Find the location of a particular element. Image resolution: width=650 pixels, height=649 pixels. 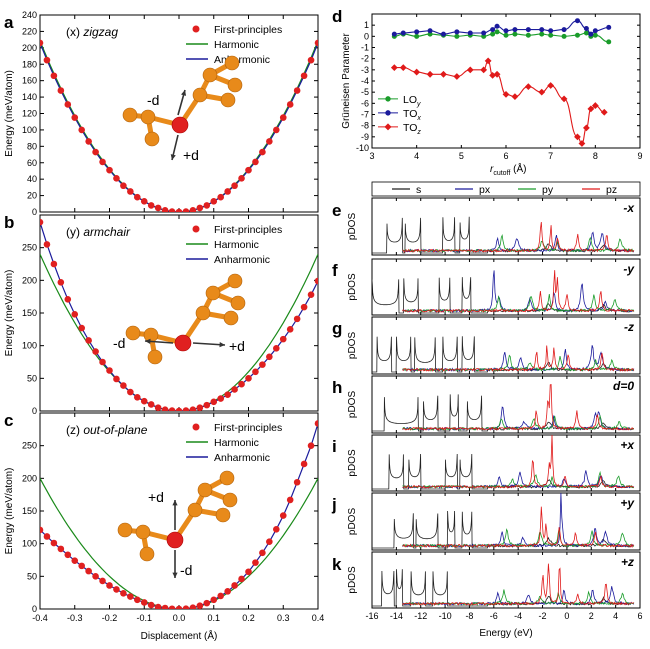

y-tick-label: 140 is located at coordinates (29, 97).